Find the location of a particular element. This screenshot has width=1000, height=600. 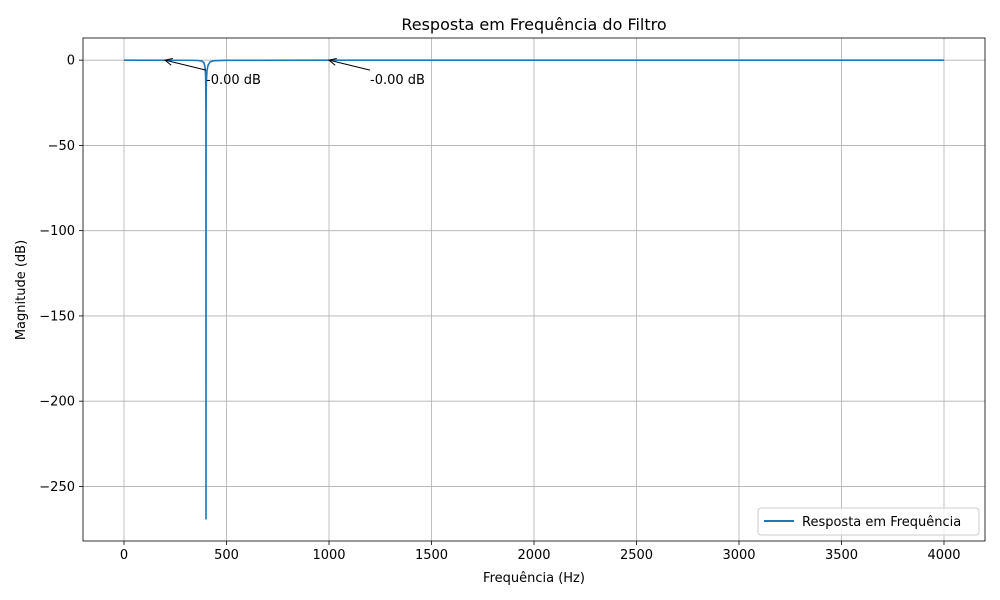

annotations: -0.00 dB -0.00 dB is located at coordinates (294, 72).